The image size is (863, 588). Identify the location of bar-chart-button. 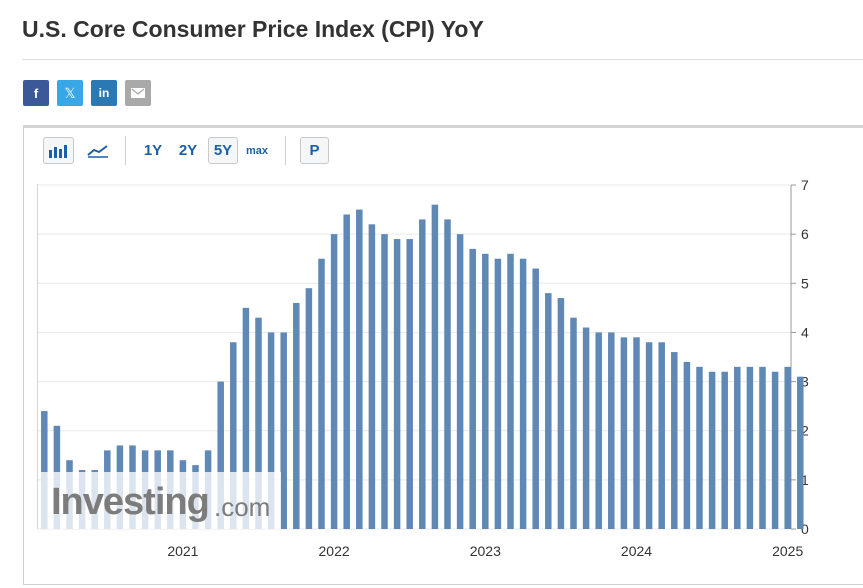
(58, 150).